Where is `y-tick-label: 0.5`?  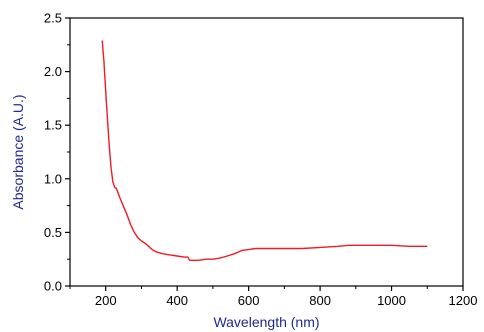
y-tick-label: 0.5 is located at coordinates (53, 232).